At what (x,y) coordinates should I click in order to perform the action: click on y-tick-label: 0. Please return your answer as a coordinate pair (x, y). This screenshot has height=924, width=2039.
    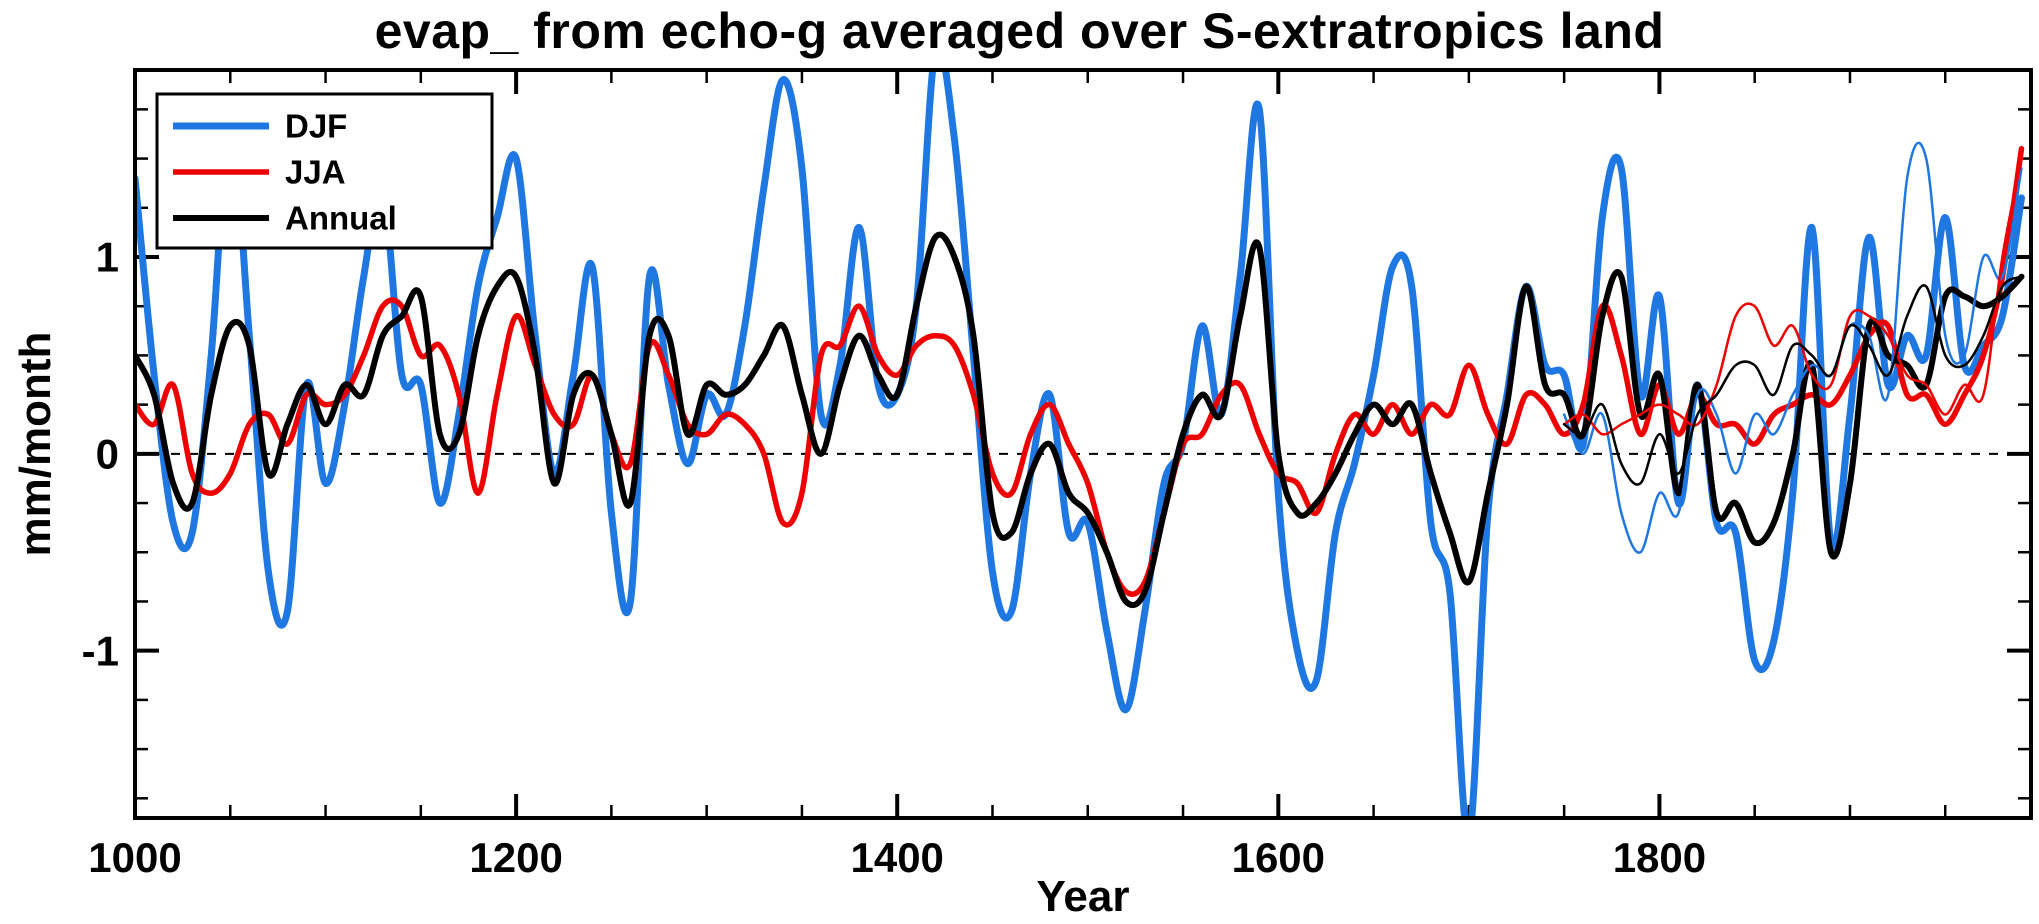
    Looking at the image, I should click on (107, 454).